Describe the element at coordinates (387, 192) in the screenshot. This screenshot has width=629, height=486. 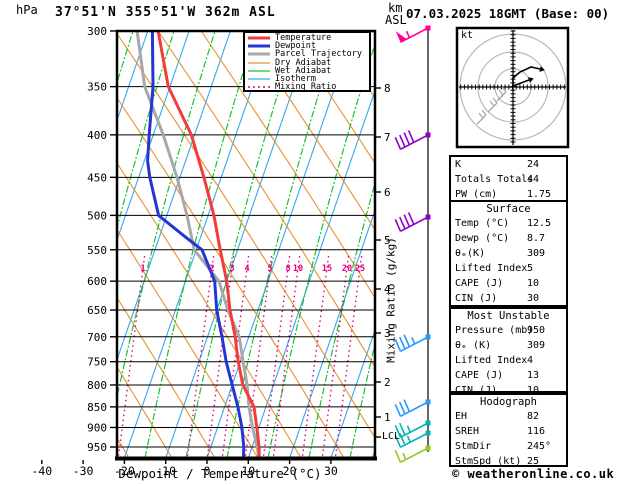
I see `km-tick-label: 6` at that location.